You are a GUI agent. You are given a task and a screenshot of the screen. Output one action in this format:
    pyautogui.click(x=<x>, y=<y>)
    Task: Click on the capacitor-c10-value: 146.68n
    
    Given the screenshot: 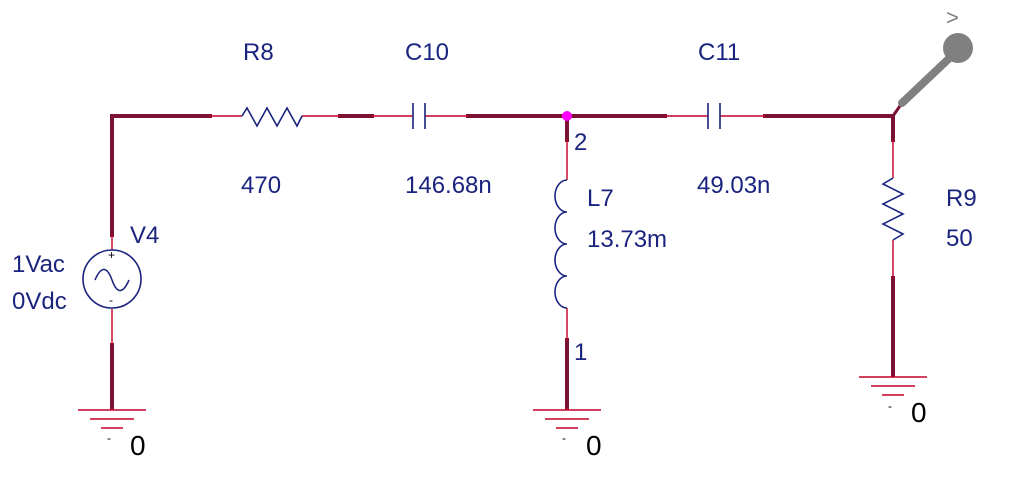 What is the action you would take?
    pyautogui.click(x=448, y=185)
    